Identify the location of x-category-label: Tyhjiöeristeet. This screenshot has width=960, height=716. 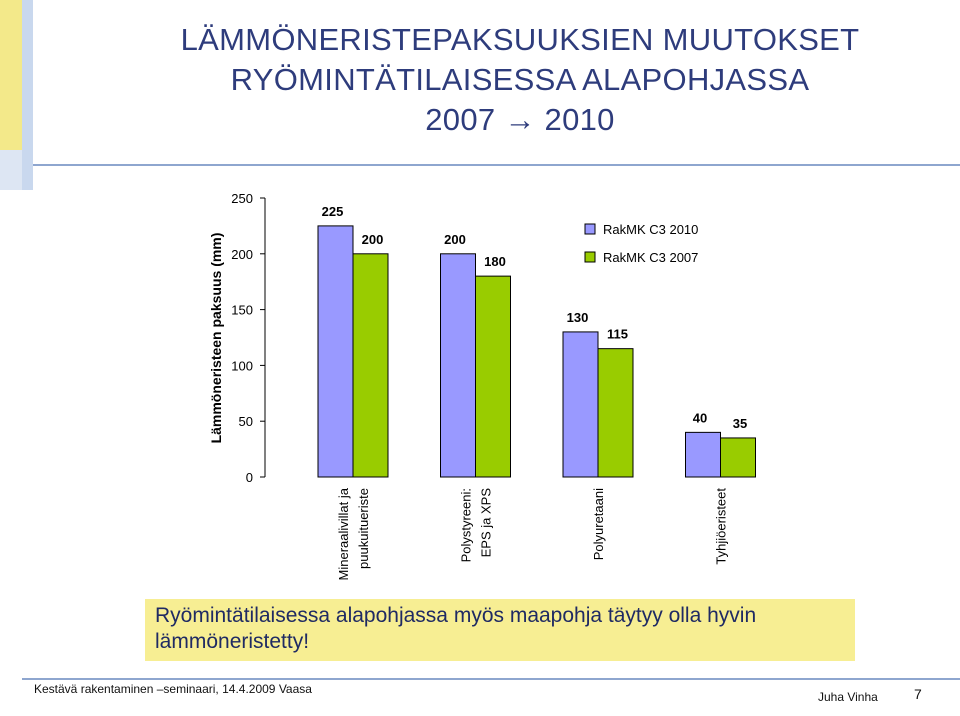
(721, 526).